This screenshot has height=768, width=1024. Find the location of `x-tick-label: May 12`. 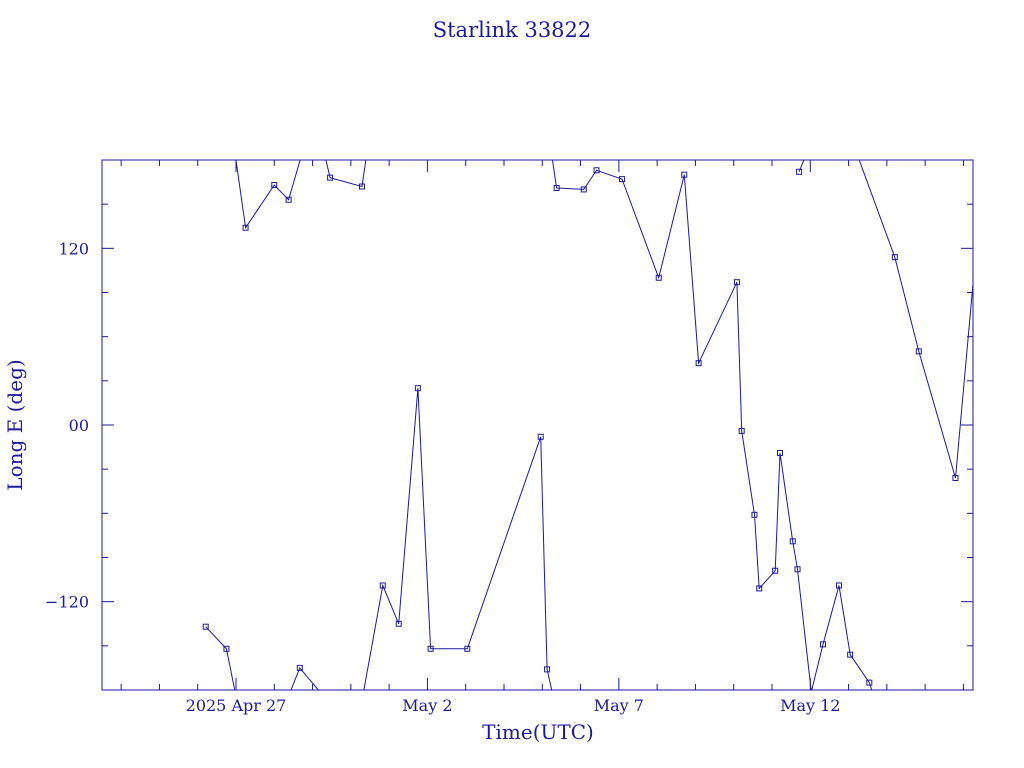

x-tick-label: May 12 is located at coordinates (810, 705).